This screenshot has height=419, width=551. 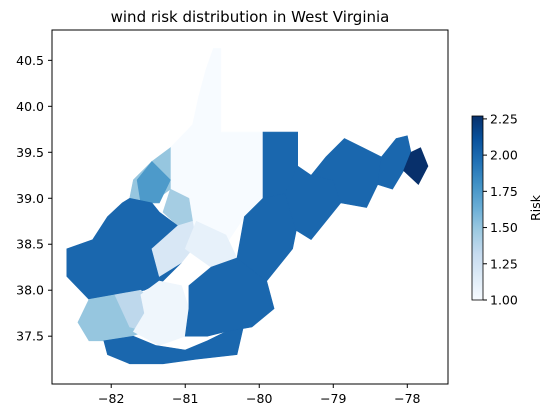 I want to click on y-tick-label: 39.5, so click(x=30, y=152).